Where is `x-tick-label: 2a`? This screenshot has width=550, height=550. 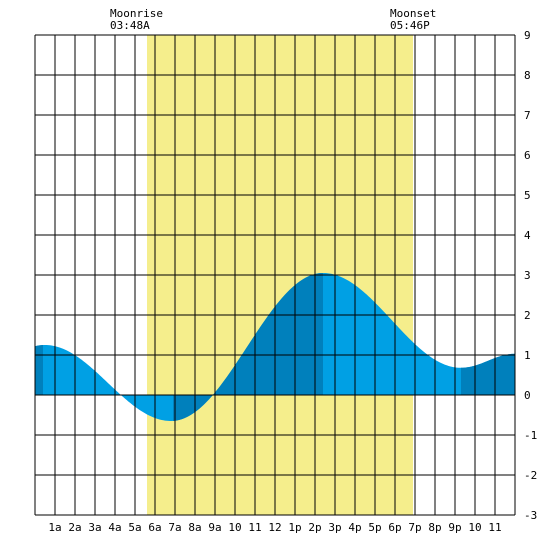 x-tick-label: 2a is located at coordinates (74, 527).